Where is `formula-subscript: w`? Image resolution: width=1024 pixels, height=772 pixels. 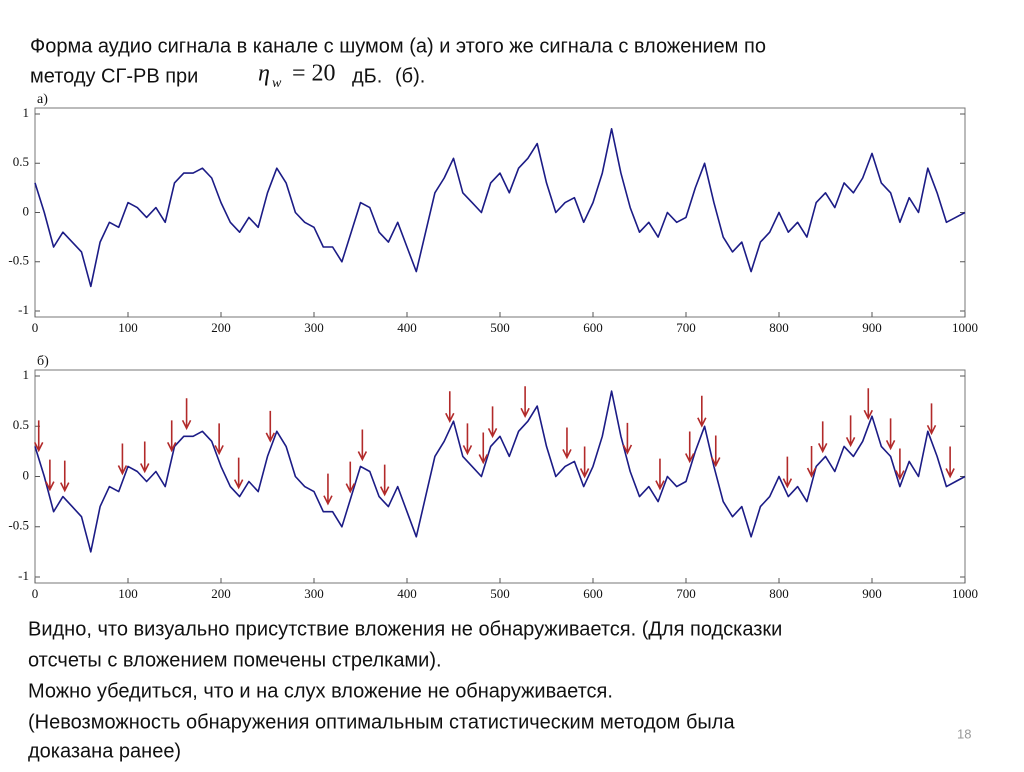
formula-subscript: w is located at coordinates (277, 83).